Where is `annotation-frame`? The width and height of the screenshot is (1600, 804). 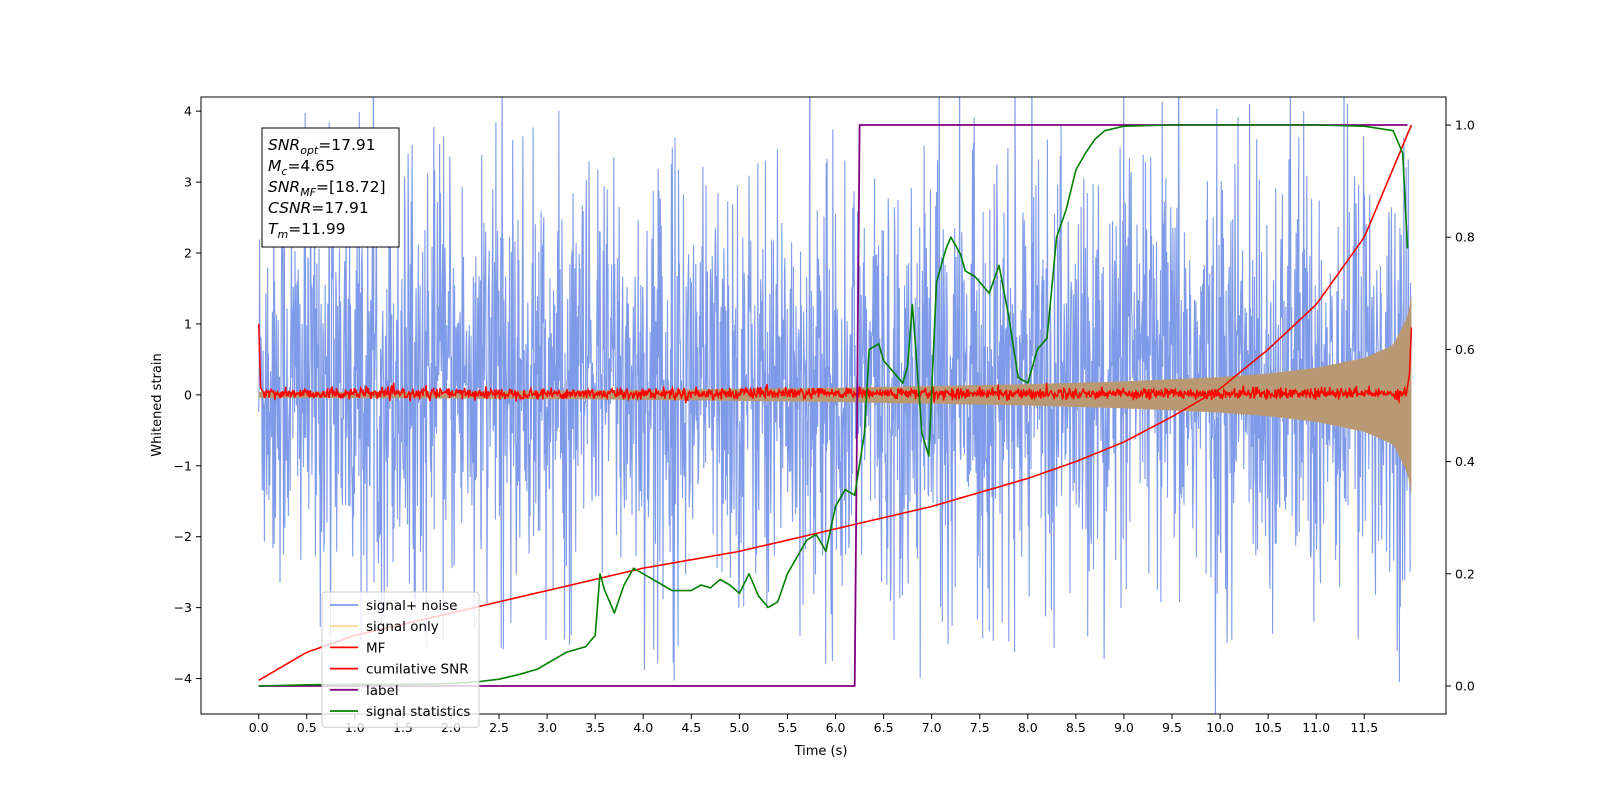 annotation-frame is located at coordinates (330, 187).